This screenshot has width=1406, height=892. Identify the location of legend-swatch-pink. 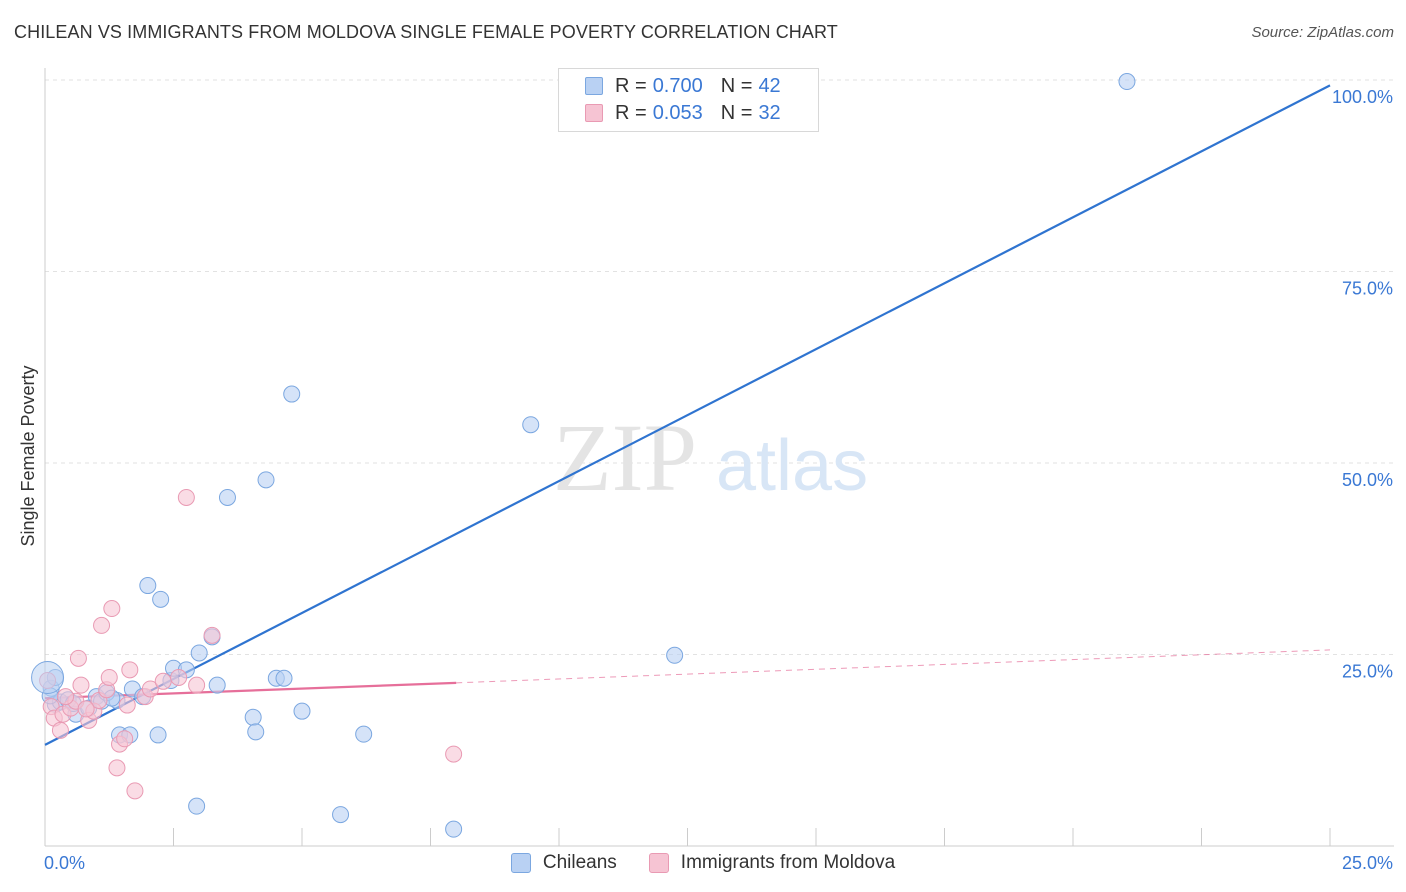
(594, 113).